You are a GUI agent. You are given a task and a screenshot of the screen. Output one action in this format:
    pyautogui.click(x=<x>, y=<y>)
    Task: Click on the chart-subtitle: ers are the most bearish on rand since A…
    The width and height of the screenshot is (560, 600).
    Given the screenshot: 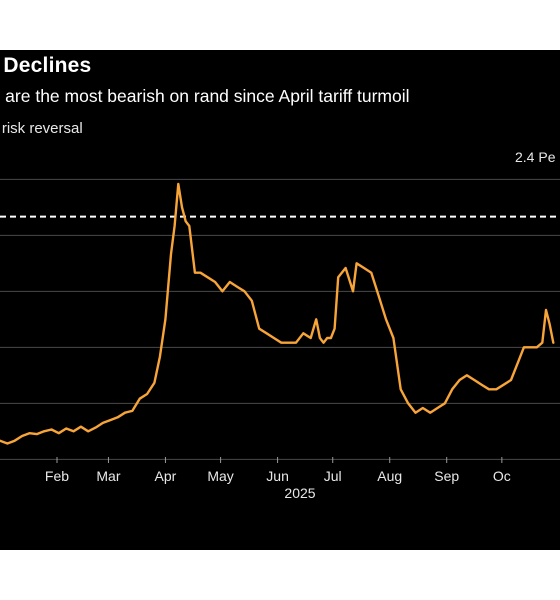 What is the action you would take?
    pyautogui.click(x=205, y=96)
    